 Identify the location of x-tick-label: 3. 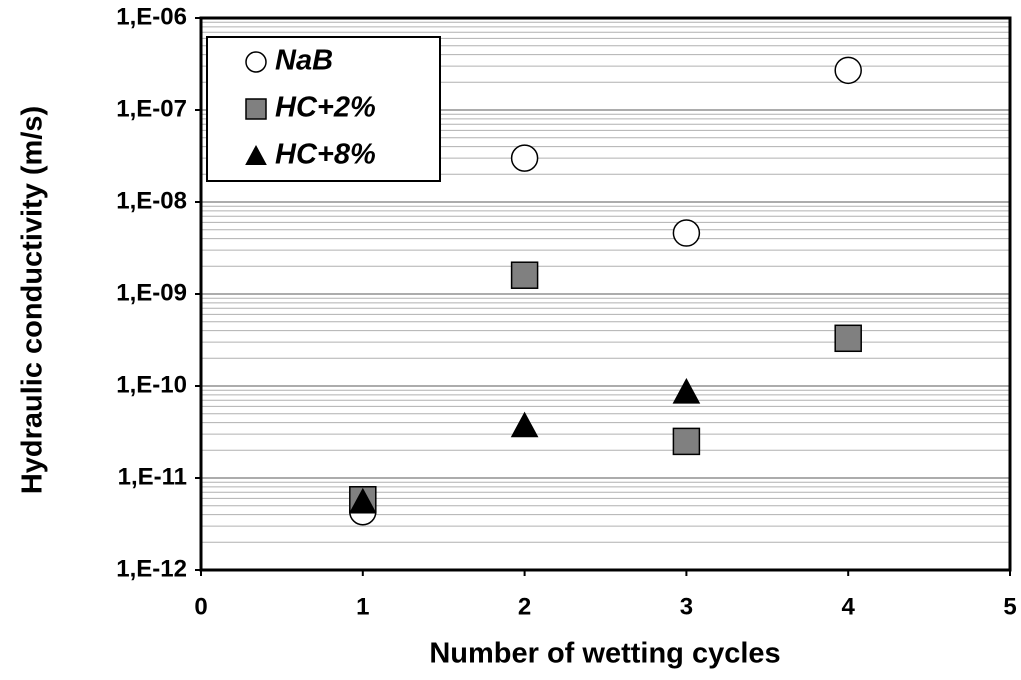
(686, 606).